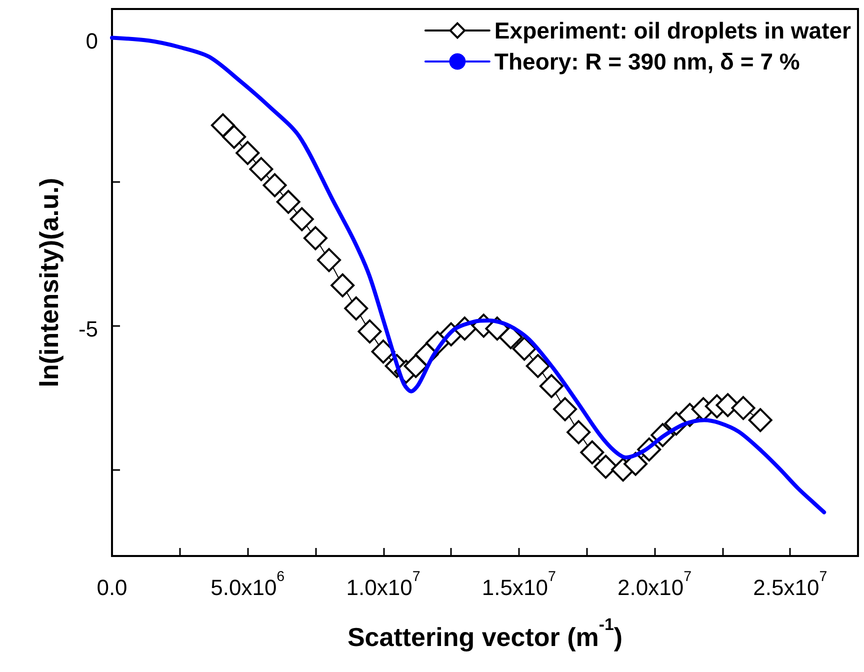 The height and width of the screenshot is (672, 864). I want to click on x-tick-label: 0.0, so click(112, 587).